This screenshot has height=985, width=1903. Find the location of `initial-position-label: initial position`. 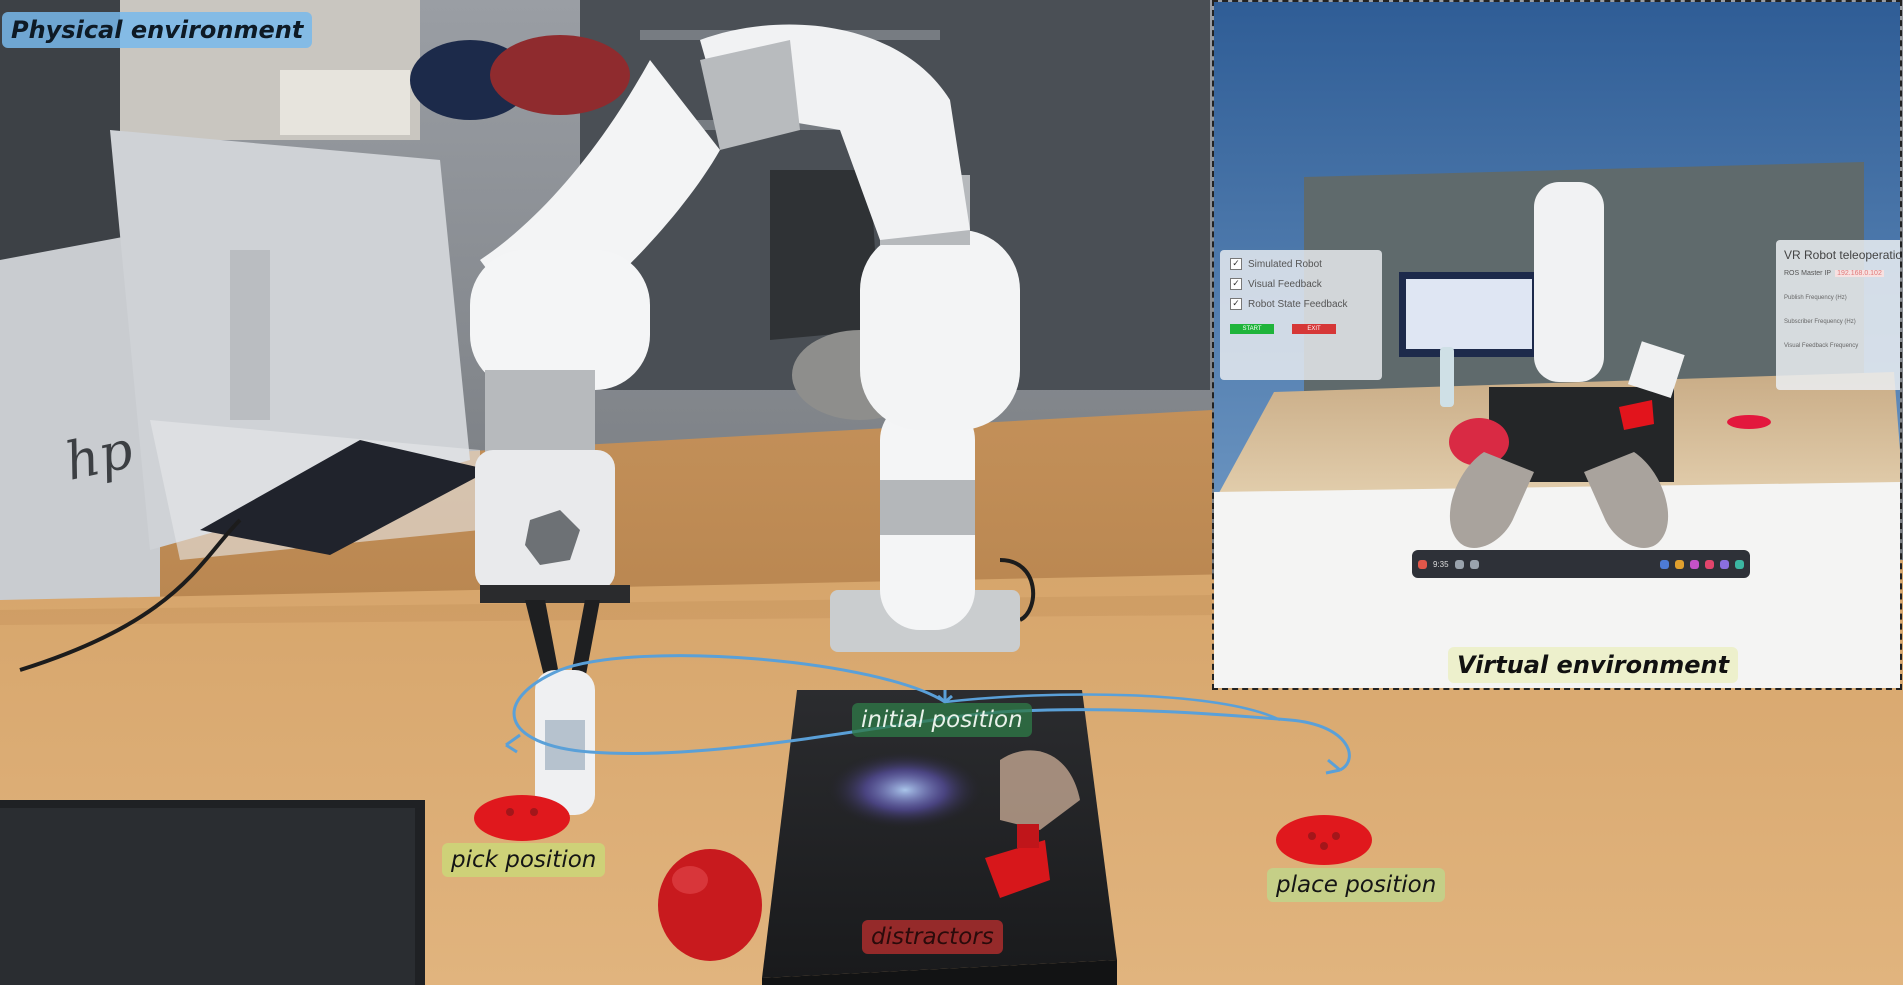

initial-position-label: initial position is located at coordinates (942, 720).